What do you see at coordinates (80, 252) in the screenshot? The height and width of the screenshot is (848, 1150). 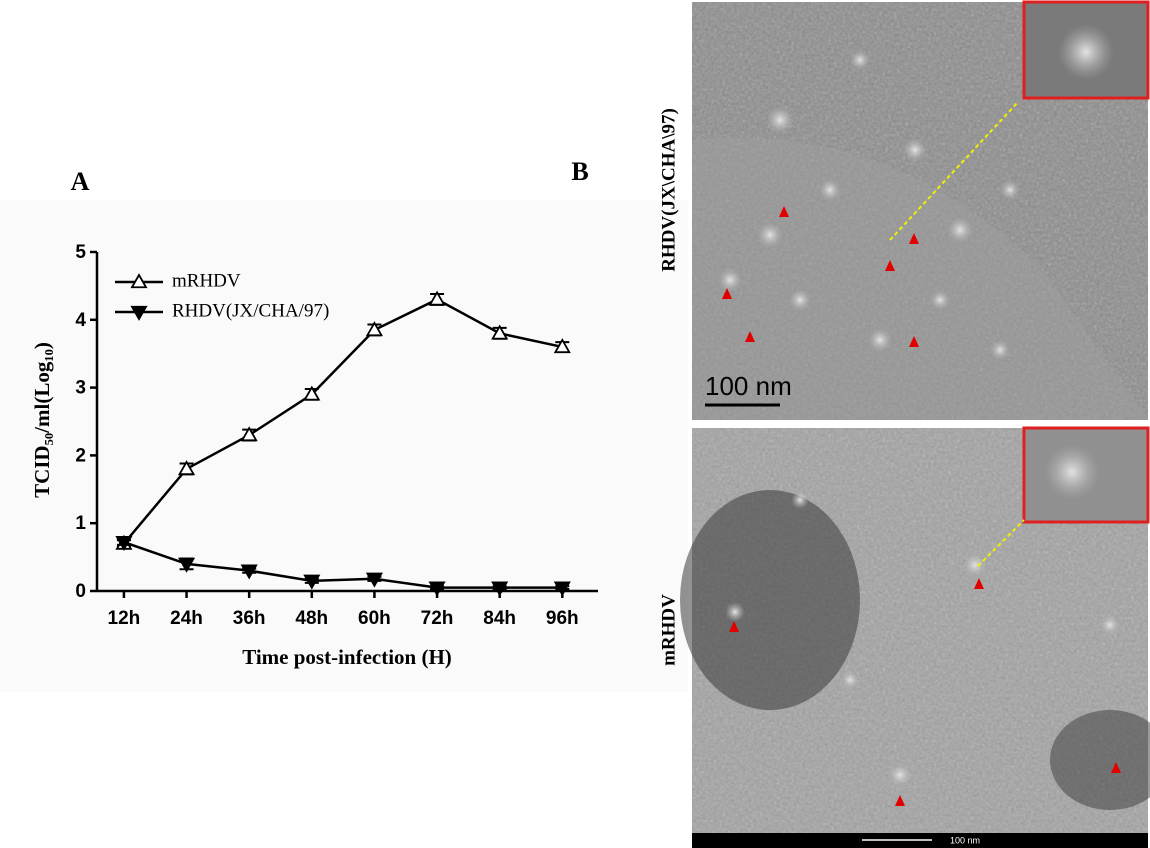 I see `y-tick-label: 5` at bounding box center [80, 252].